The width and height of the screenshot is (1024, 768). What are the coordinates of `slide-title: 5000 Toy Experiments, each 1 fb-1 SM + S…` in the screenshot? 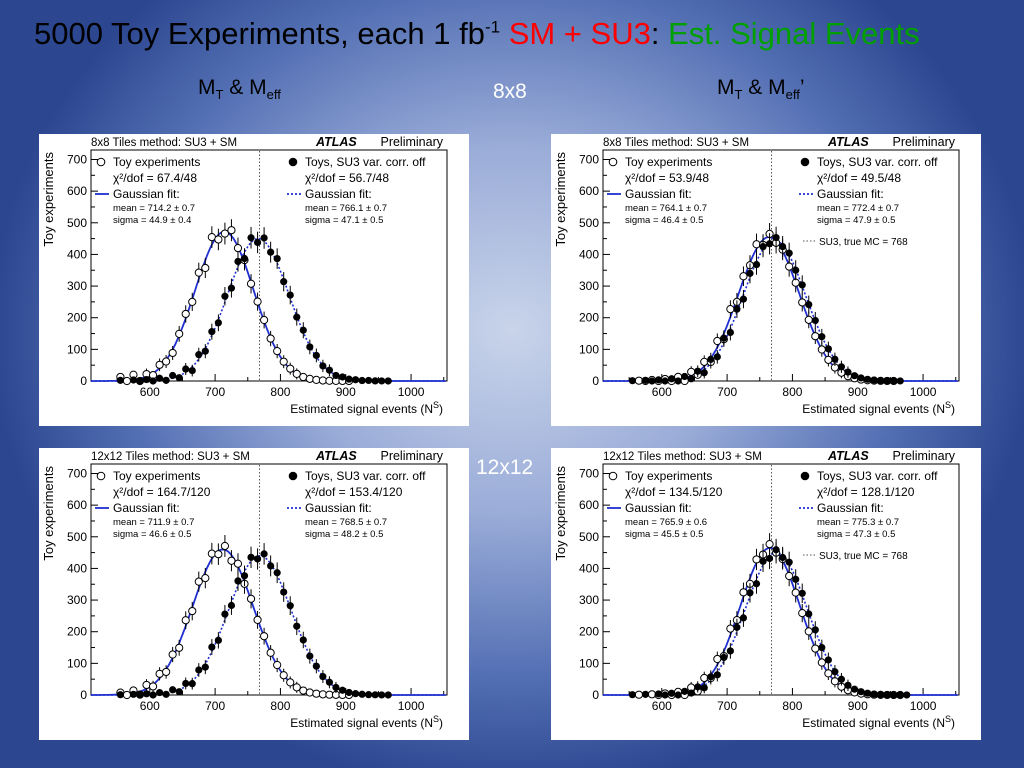 It's located at (477, 34).